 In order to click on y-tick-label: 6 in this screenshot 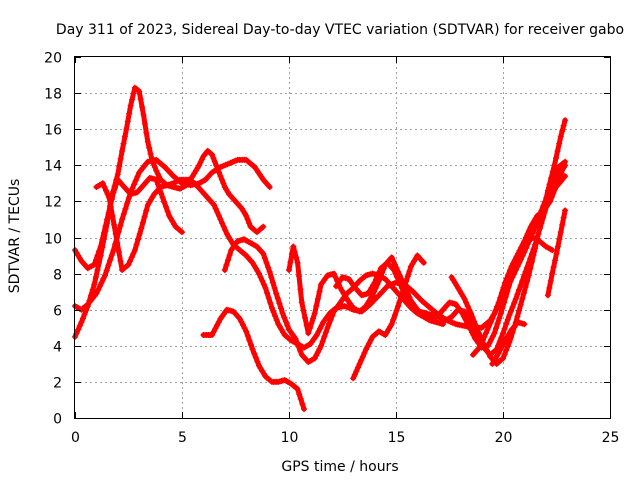, I will do `click(57, 312)`.